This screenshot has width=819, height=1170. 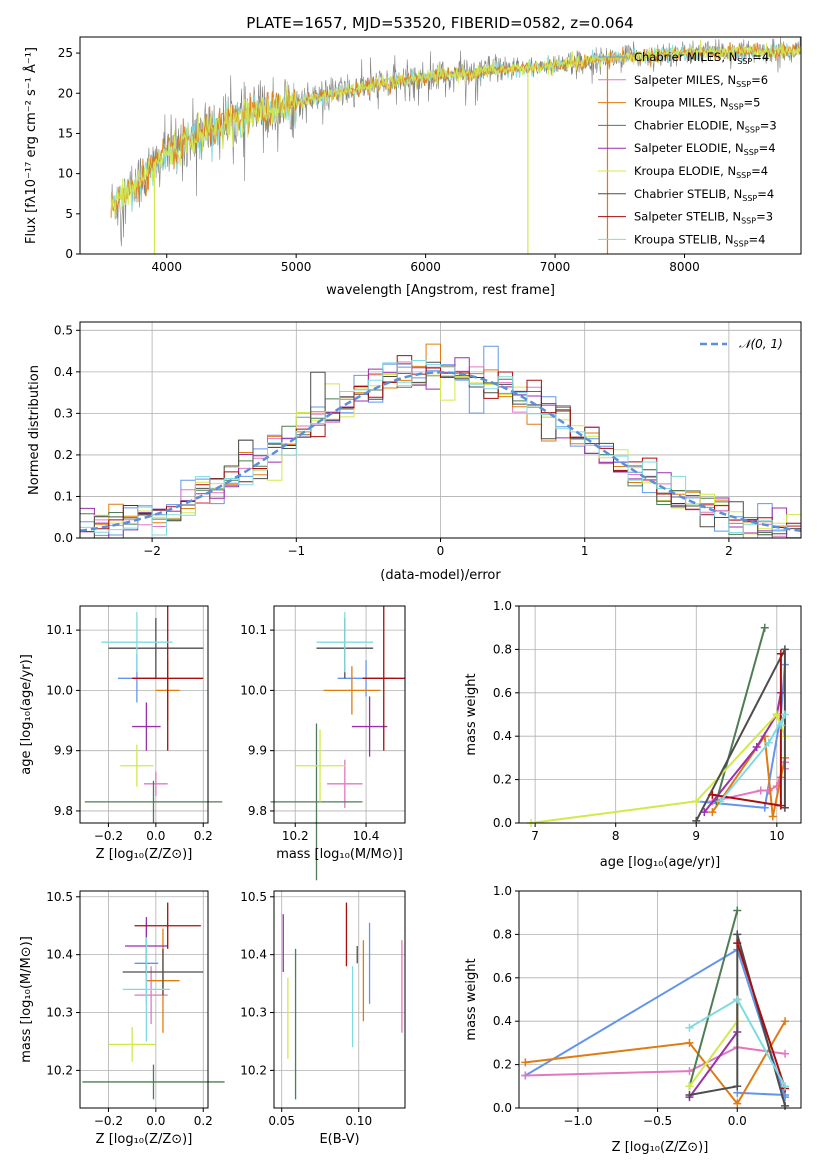 I want to click on y-tick-label: 5, so click(x=69, y=214).